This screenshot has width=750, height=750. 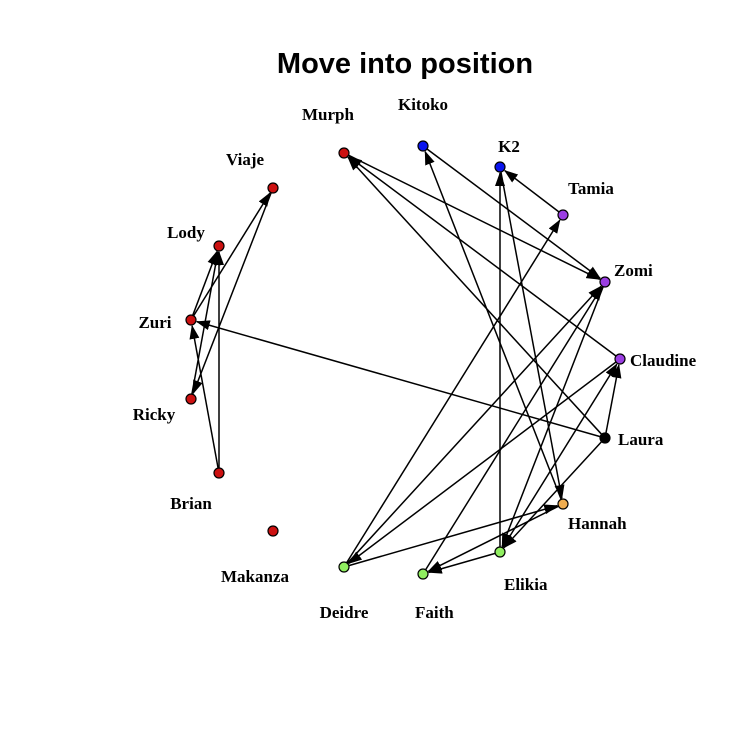 I want to click on node-label-viaje: Viaje, so click(x=245, y=159).